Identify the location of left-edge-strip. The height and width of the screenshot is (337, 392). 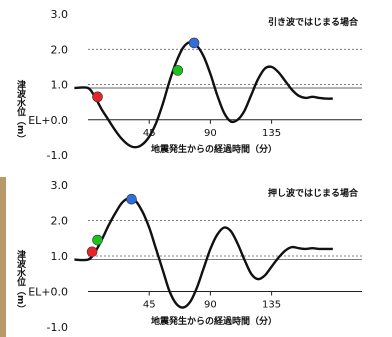
(3, 257).